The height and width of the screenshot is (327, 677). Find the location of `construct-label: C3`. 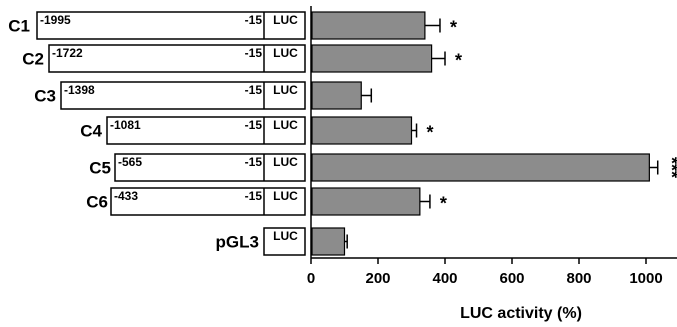

construct-label: C3 is located at coordinates (45, 96).